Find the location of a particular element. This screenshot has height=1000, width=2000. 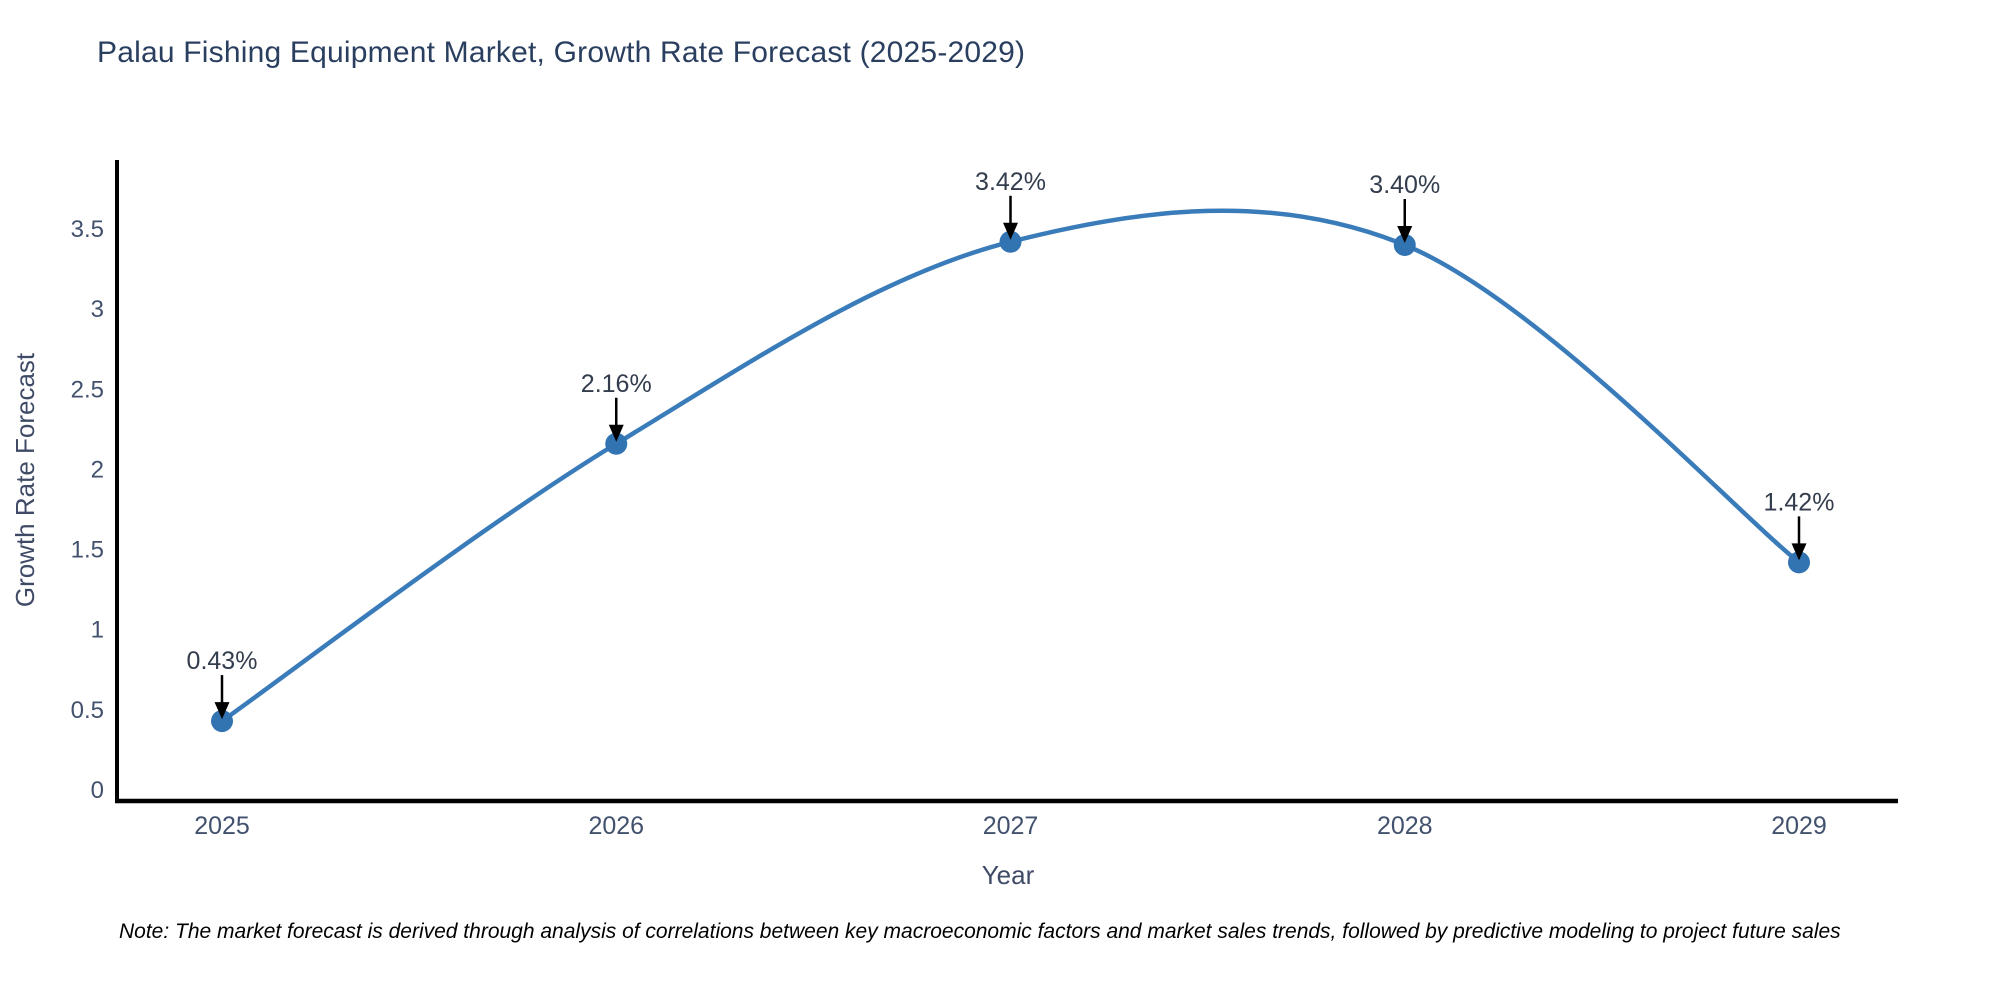

point-value-label: 1.42% is located at coordinates (1799, 502).